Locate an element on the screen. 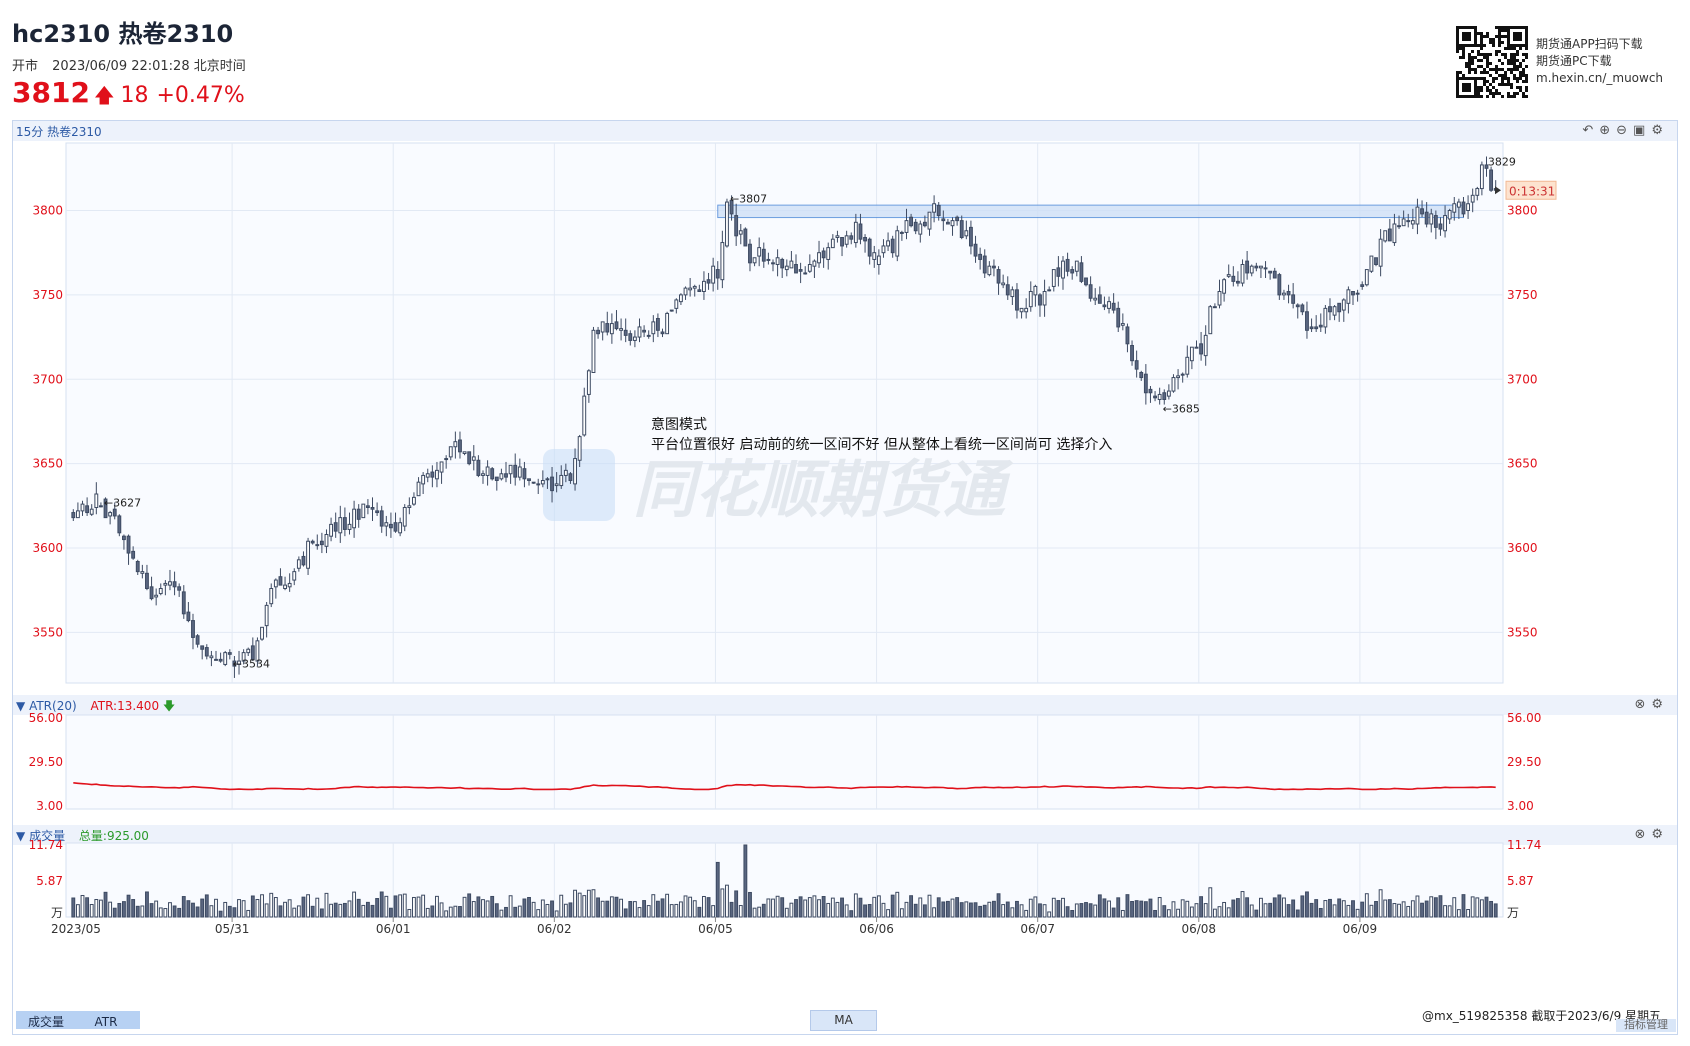 The image size is (1690, 1046). download-url: m.hexin.cn/_muowch is located at coordinates (1600, 78).